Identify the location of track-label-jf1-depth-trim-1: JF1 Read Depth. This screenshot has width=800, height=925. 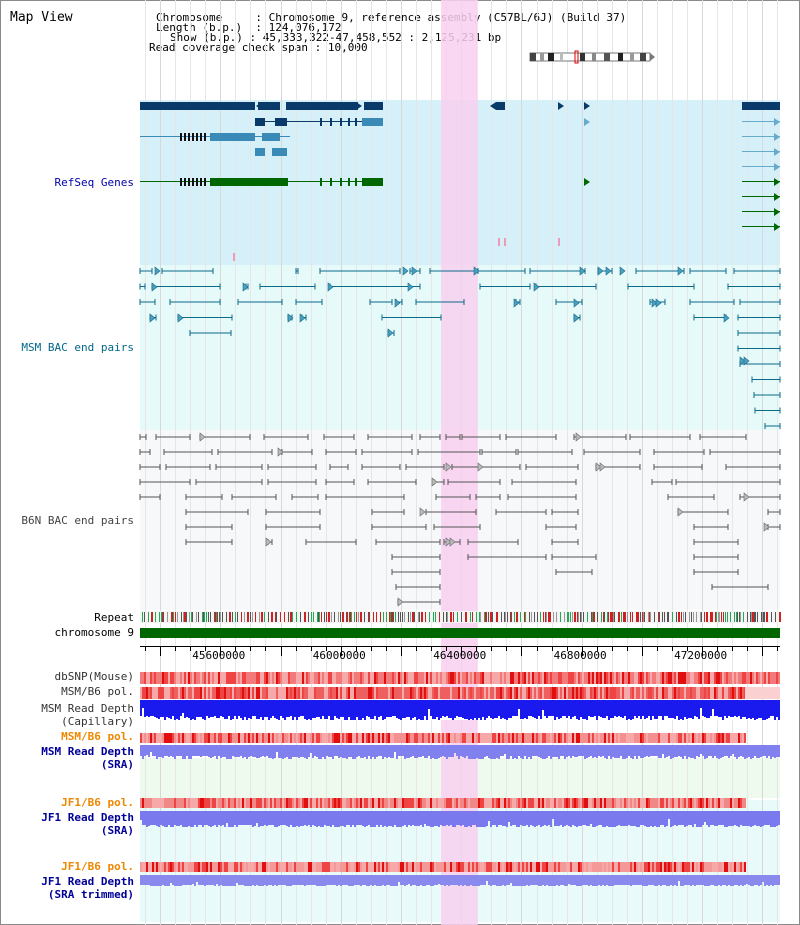
(87, 881).